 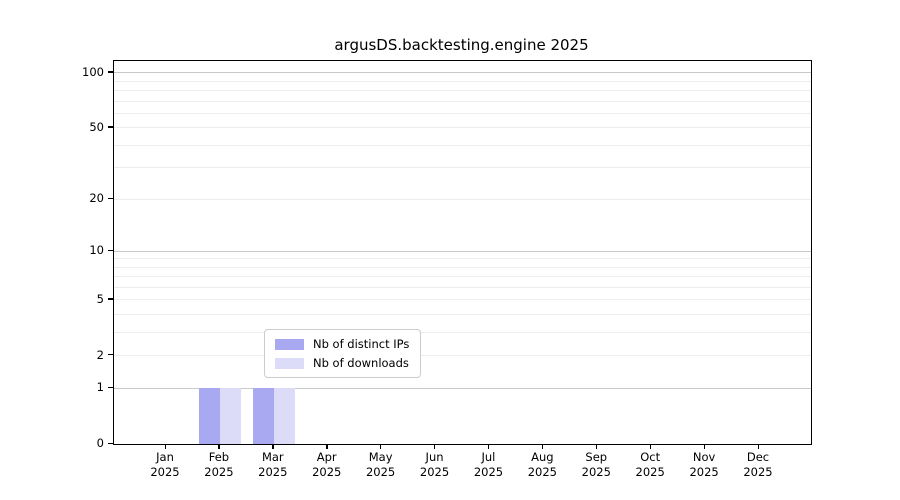 What do you see at coordinates (100, 298) in the screenshot?
I see `y-tick-label: 5` at bounding box center [100, 298].